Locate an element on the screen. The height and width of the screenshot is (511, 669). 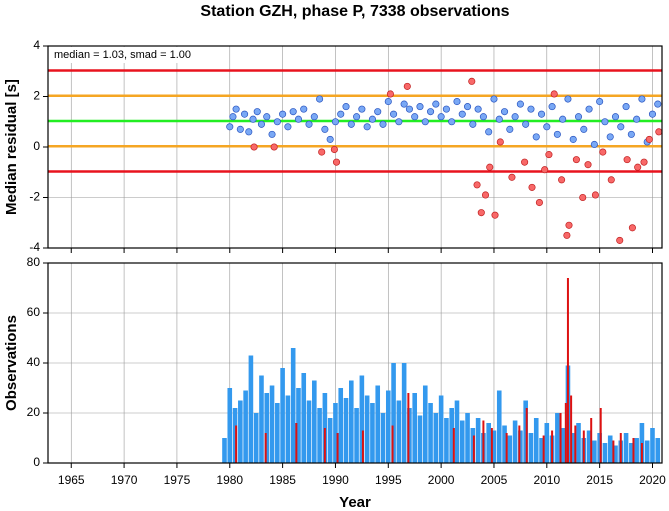
x-tick-label: 1995 is located at coordinates (388, 480).